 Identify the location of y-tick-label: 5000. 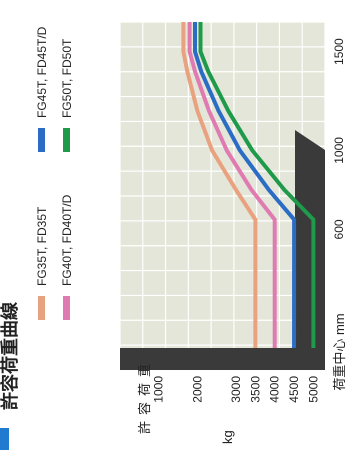
(313, 389).